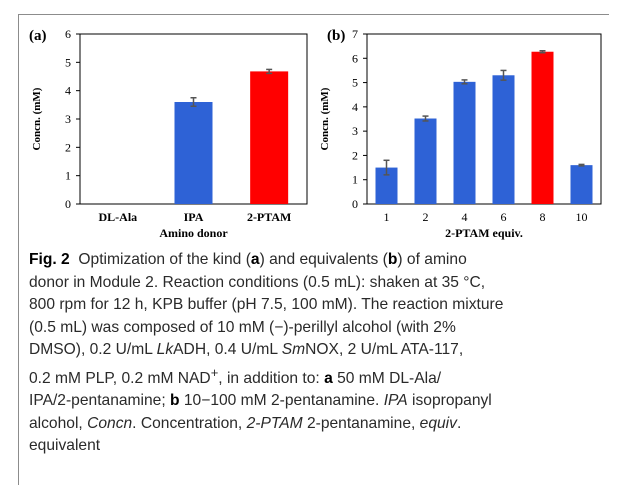  Describe the element at coordinates (271, 378) in the screenshot. I see `caption-segment: , in addition to:` at that location.